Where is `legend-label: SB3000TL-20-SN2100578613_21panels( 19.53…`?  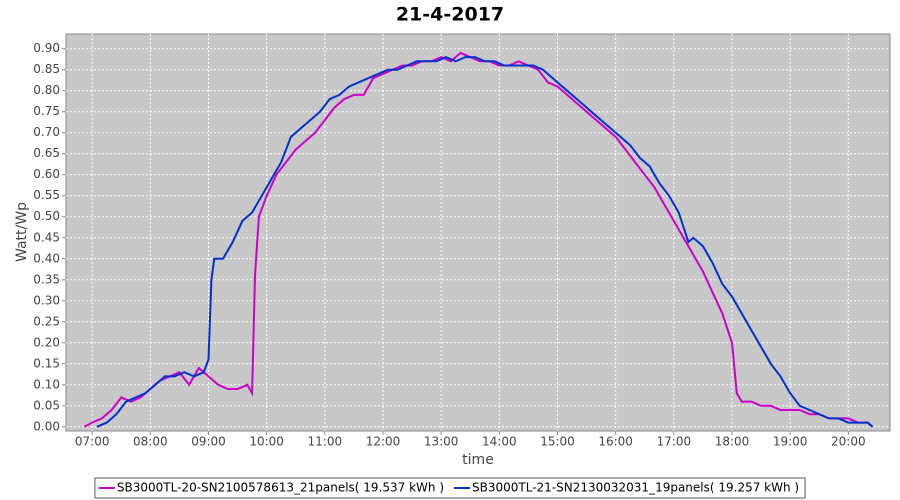 legend-label: SB3000TL-20-SN2100578613_21panels( 19.53… is located at coordinates (280, 488).